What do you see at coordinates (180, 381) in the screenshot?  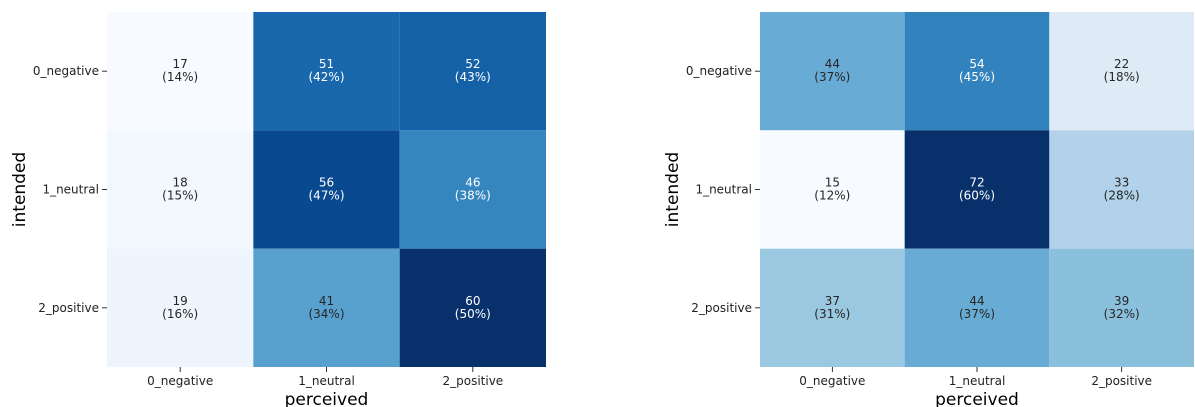 I see `heatmap-1-xtick-label-0: 0_negative` at bounding box center [180, 381].